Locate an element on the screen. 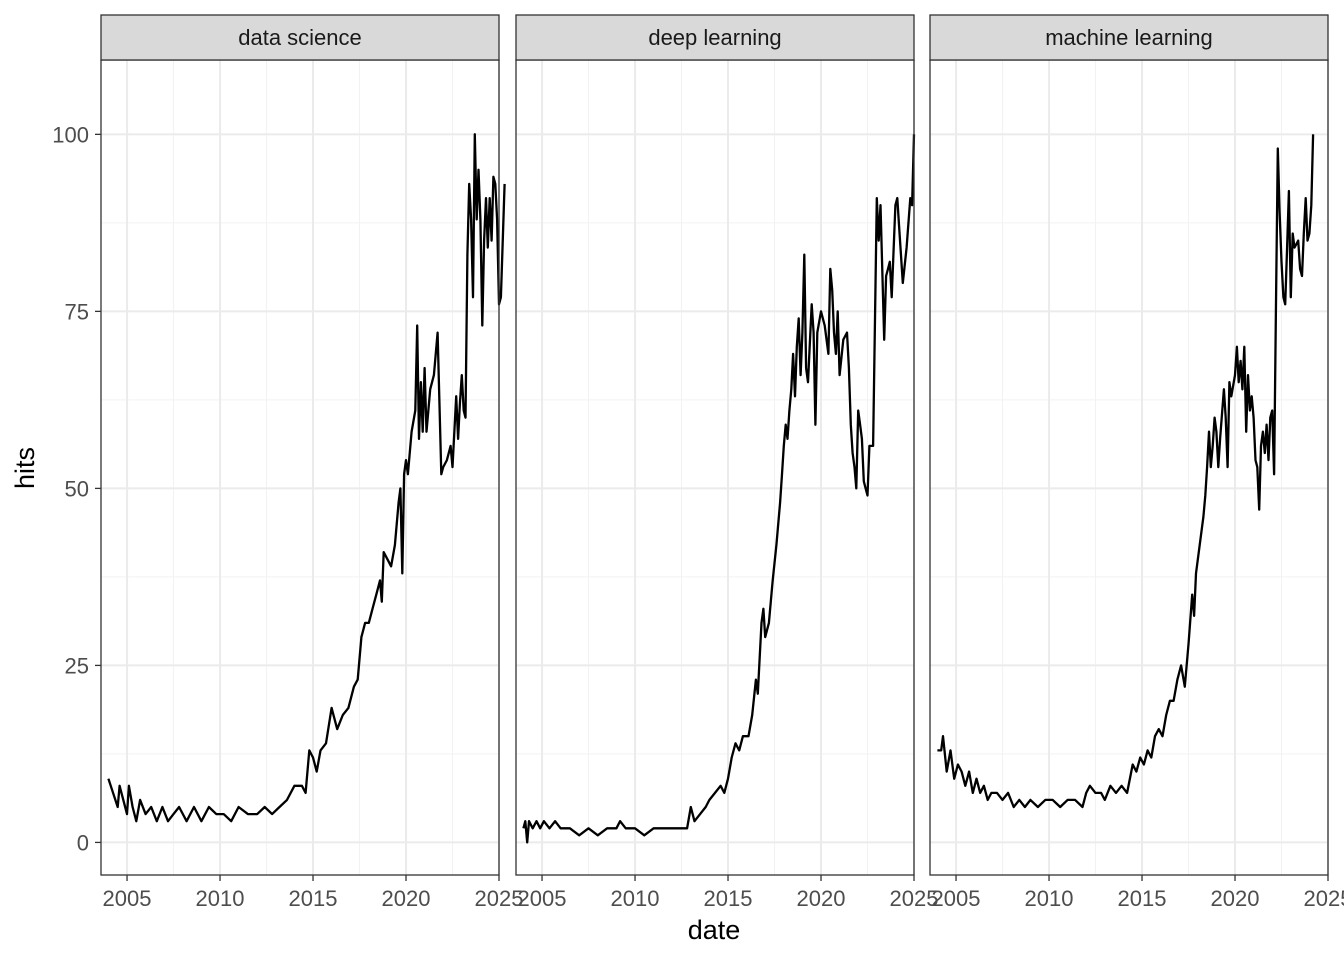  facet-strip-label: machine learning is located at coordinates (1129, 37).